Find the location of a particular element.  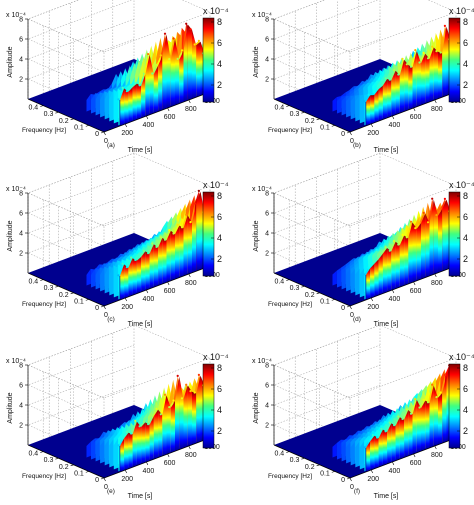

z-tick-label: 8 is located at coordinates (21, 20).